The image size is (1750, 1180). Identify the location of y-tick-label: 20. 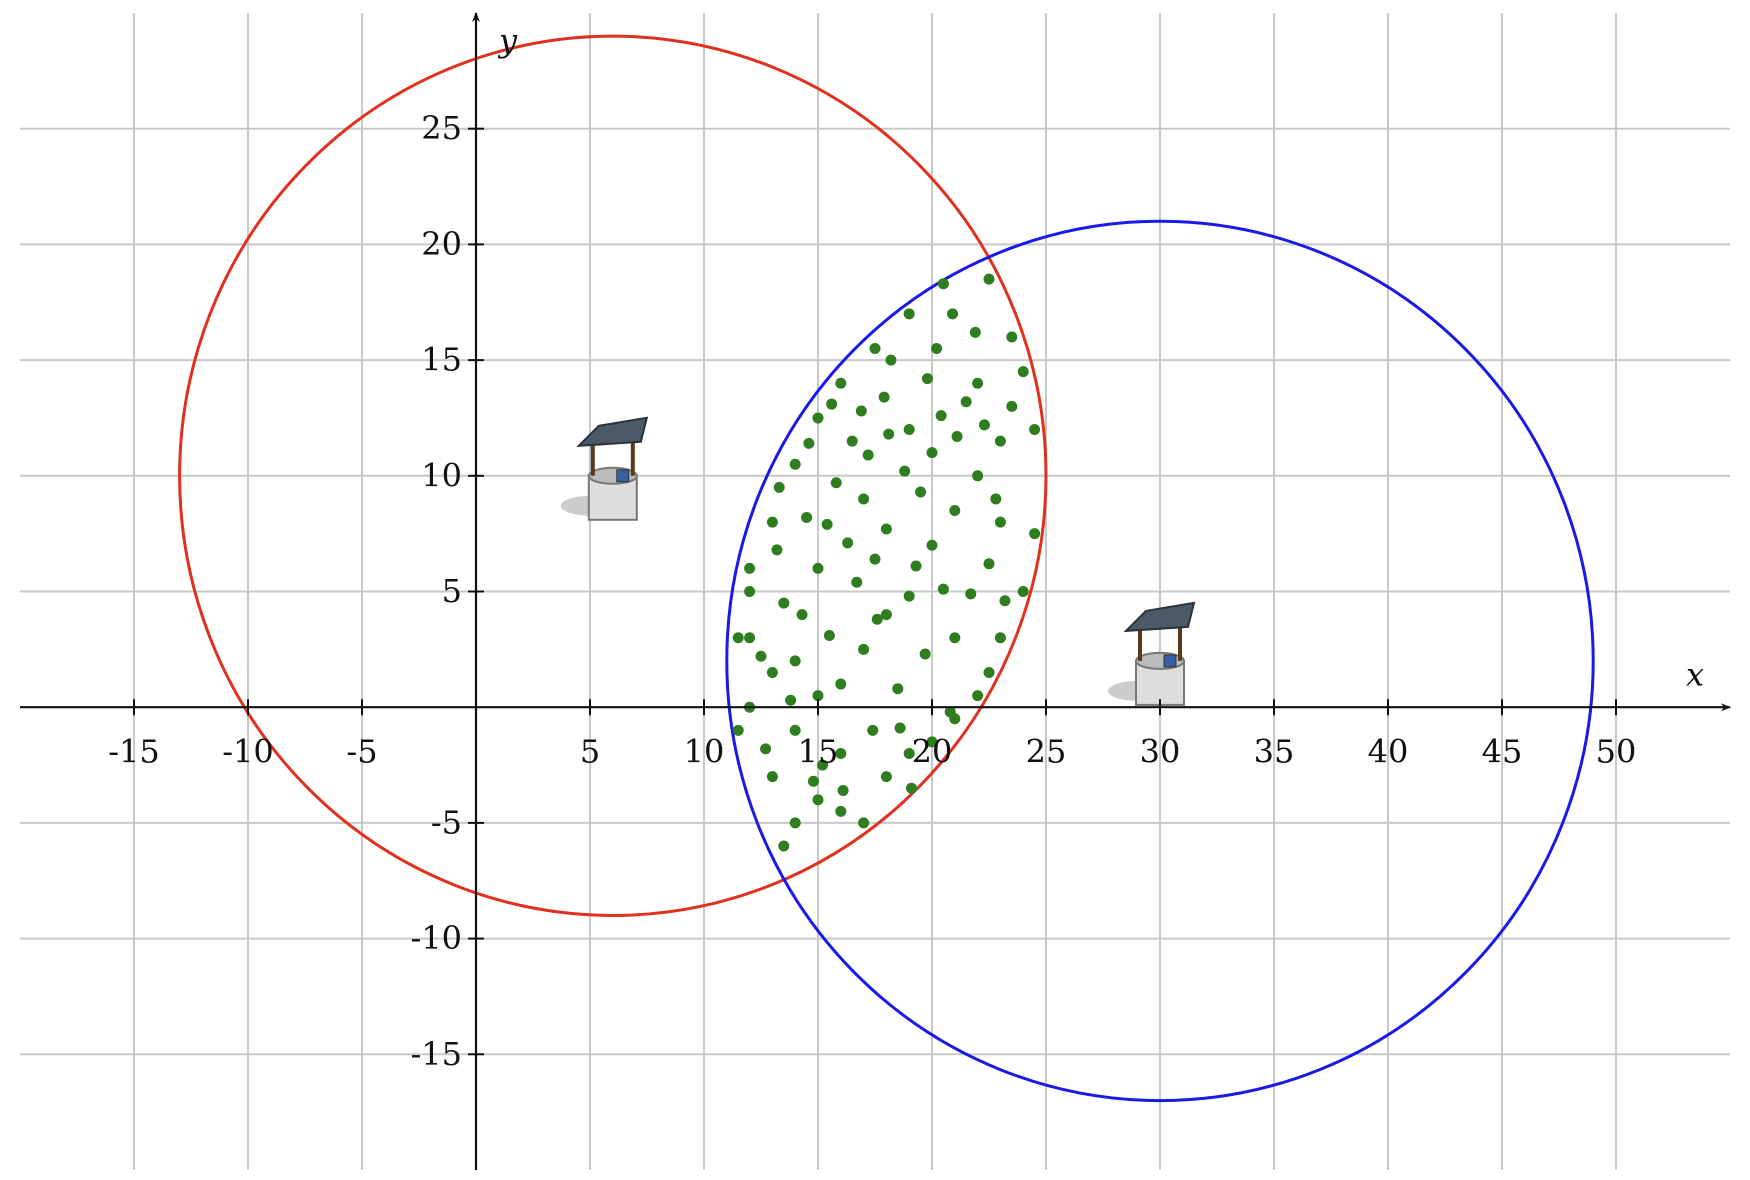
(441, 244).